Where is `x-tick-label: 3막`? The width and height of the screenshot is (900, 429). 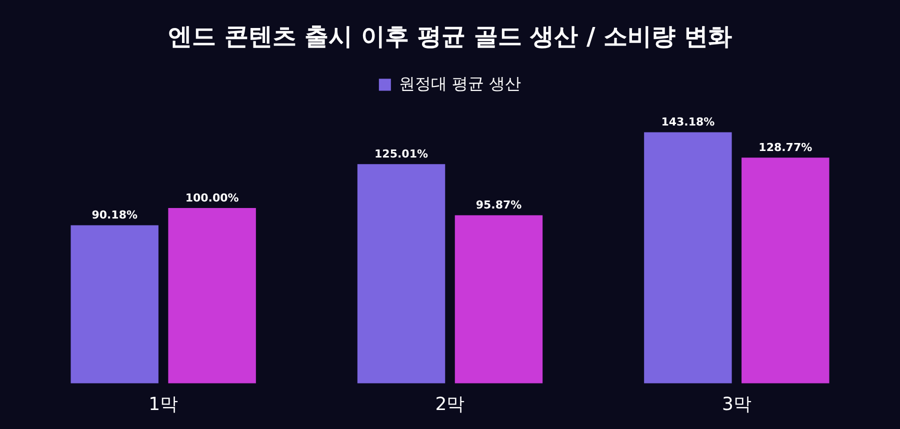
x-tick-label: 3막 is located at coordinates (737, 404).